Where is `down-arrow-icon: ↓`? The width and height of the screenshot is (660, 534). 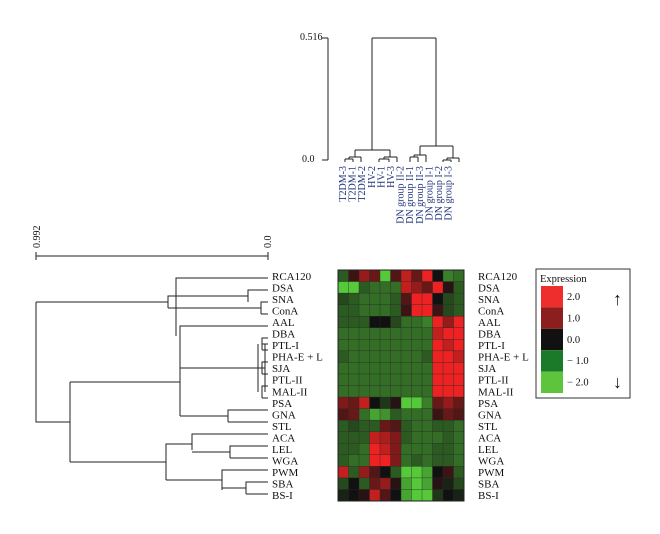 down-arrow-icon: ↓ is located at coordinates (617, 382).